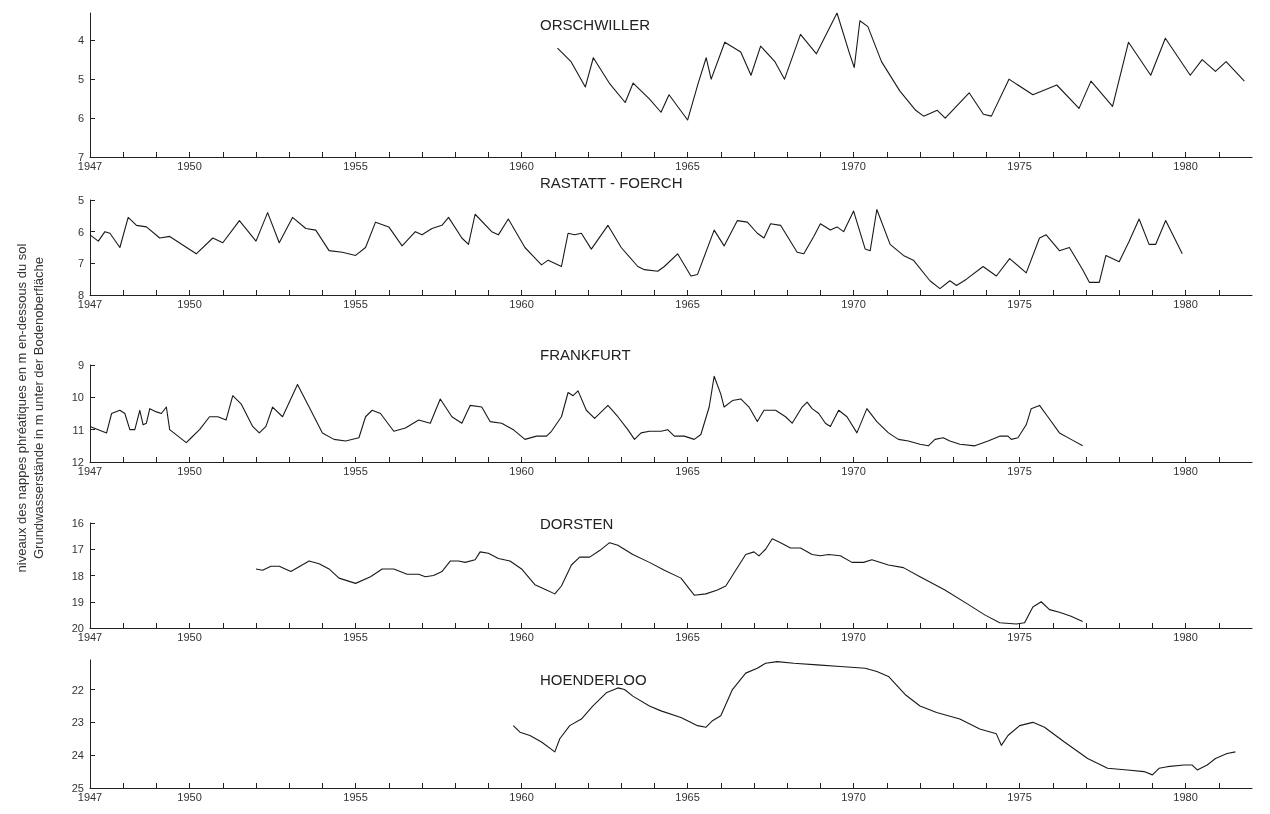 This screenshot has width=1270, height=814. I want to click on chart-title: ORSCHWILLER, so click(595, 24).